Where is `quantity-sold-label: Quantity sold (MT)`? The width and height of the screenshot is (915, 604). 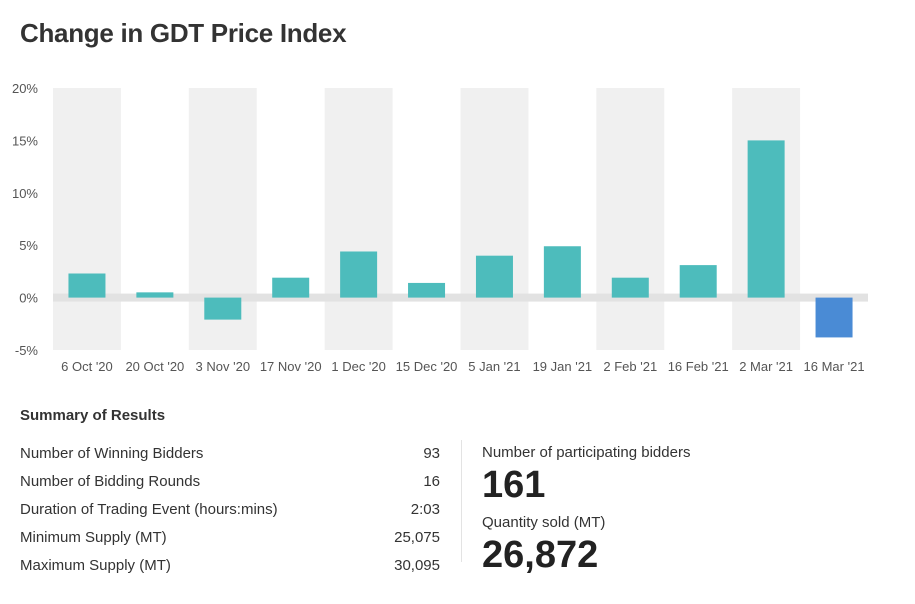 quantity-sold-label: Quantity sold (MT) is located at coordinates (544, 522).